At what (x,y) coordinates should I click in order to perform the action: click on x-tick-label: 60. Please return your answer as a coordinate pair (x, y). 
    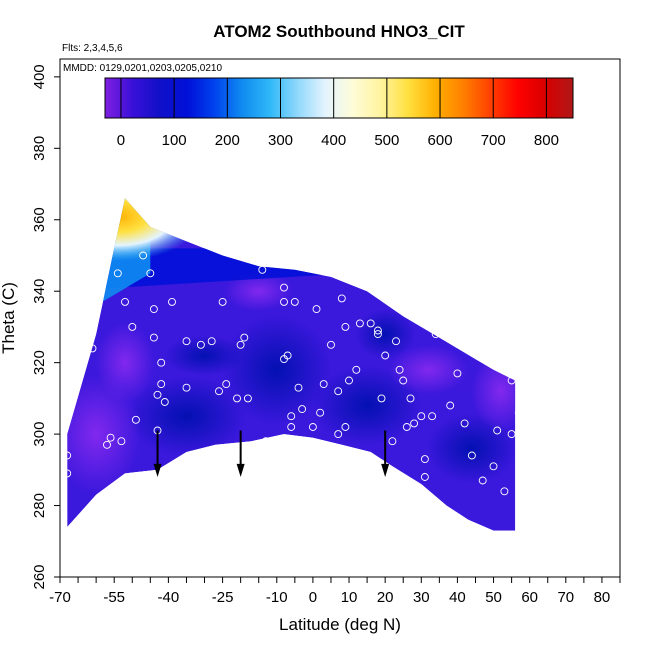
    Looking at the image, I should click on (529, 597).